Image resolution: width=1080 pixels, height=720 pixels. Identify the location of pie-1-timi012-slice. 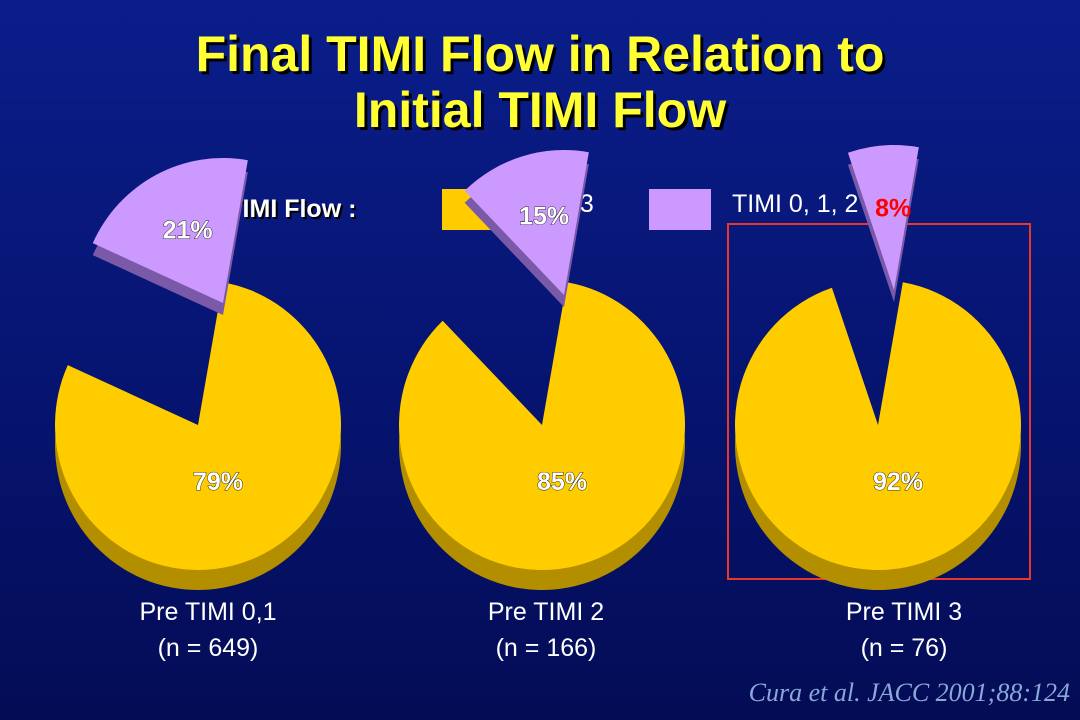
(170, 230).